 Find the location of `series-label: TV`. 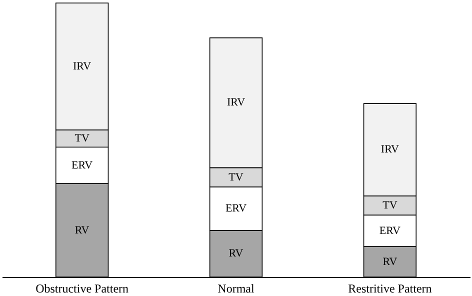

series-label: TV is located at coordinates (82, 138).